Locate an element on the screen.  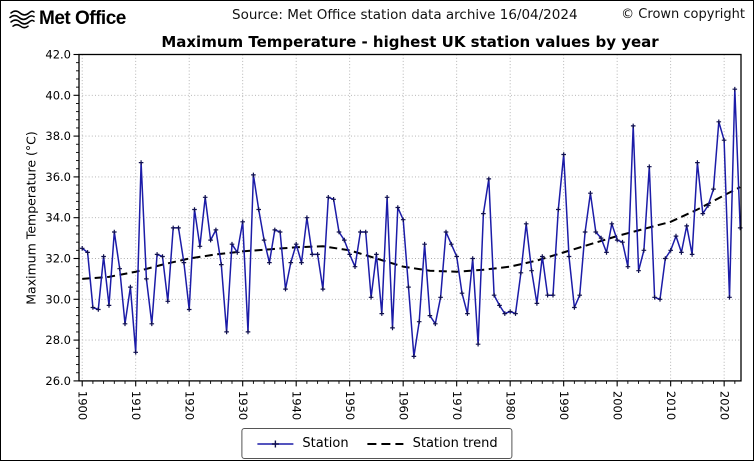
trend-line-swatch is located at coordinates (385, 443).